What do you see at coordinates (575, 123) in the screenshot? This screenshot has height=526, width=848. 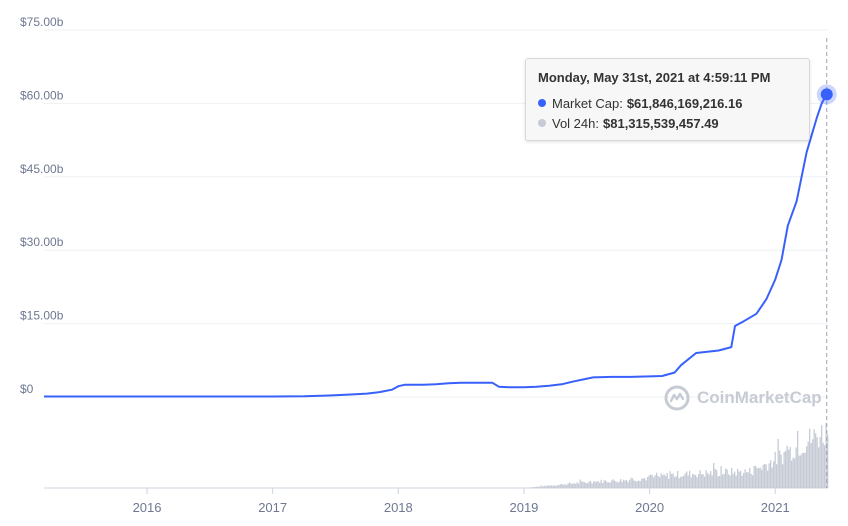 I see `volume-label: Vol 24h:` at bounding box center [575, 123].